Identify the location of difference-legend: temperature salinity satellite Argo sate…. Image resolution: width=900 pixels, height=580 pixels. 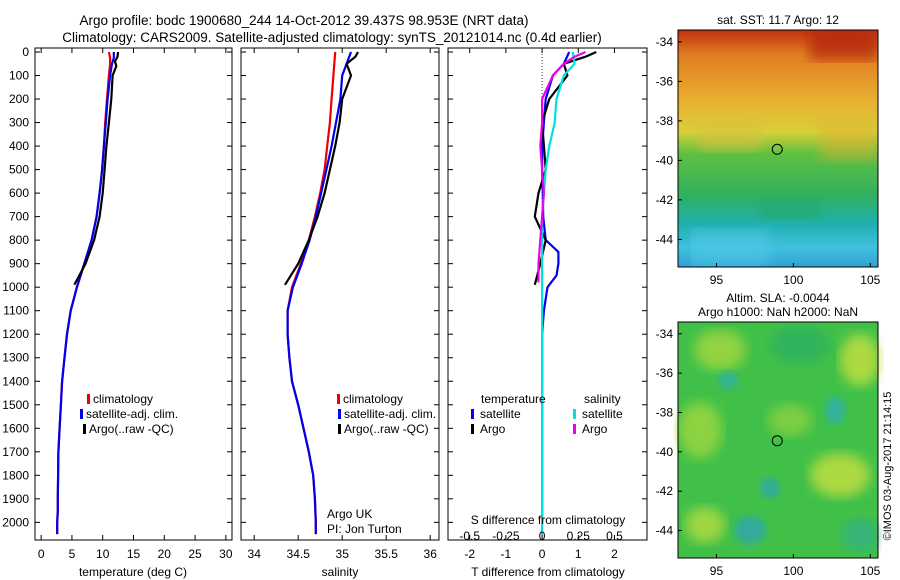
(547, 414).